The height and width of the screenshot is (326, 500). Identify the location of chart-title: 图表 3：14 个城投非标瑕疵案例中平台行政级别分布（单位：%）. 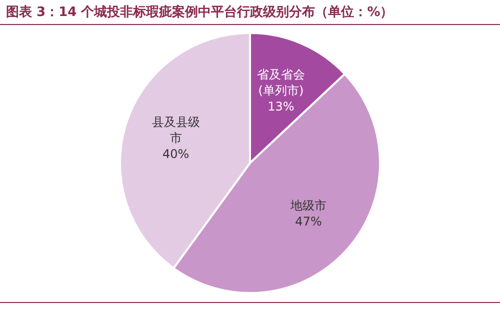
(200, 12).